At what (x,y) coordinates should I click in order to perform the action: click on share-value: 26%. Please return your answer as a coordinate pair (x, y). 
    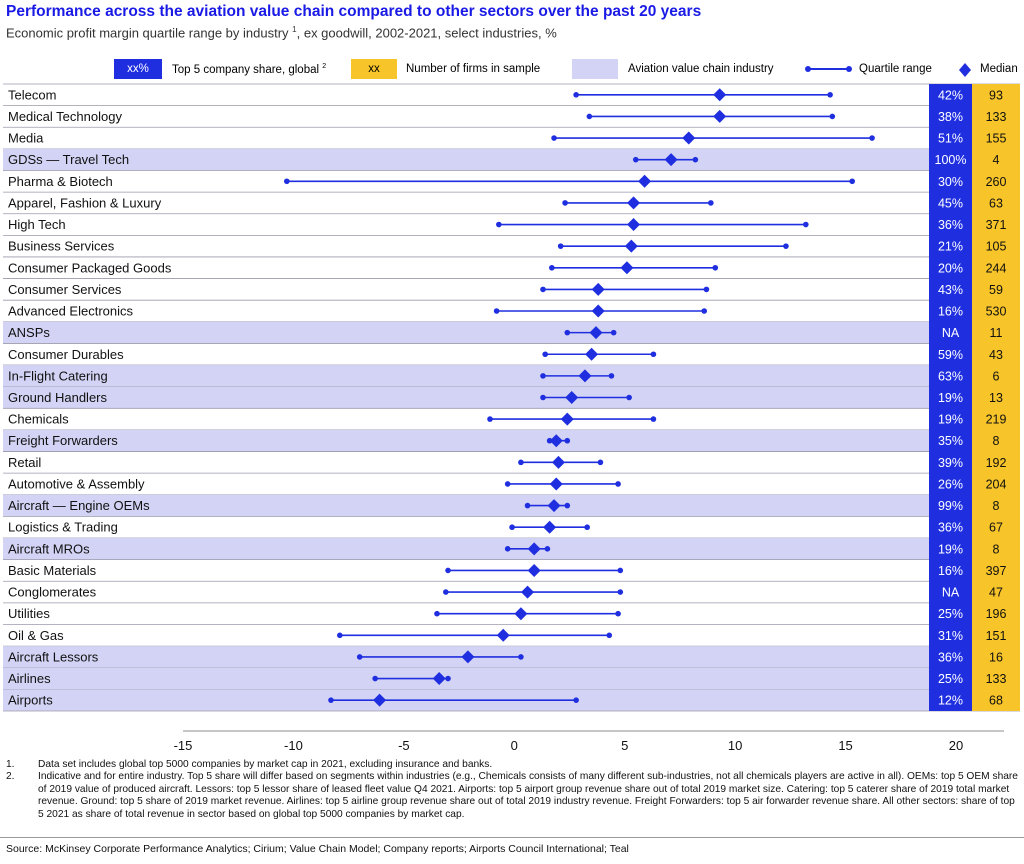
    Looking at the image, I should click on (950, 484).